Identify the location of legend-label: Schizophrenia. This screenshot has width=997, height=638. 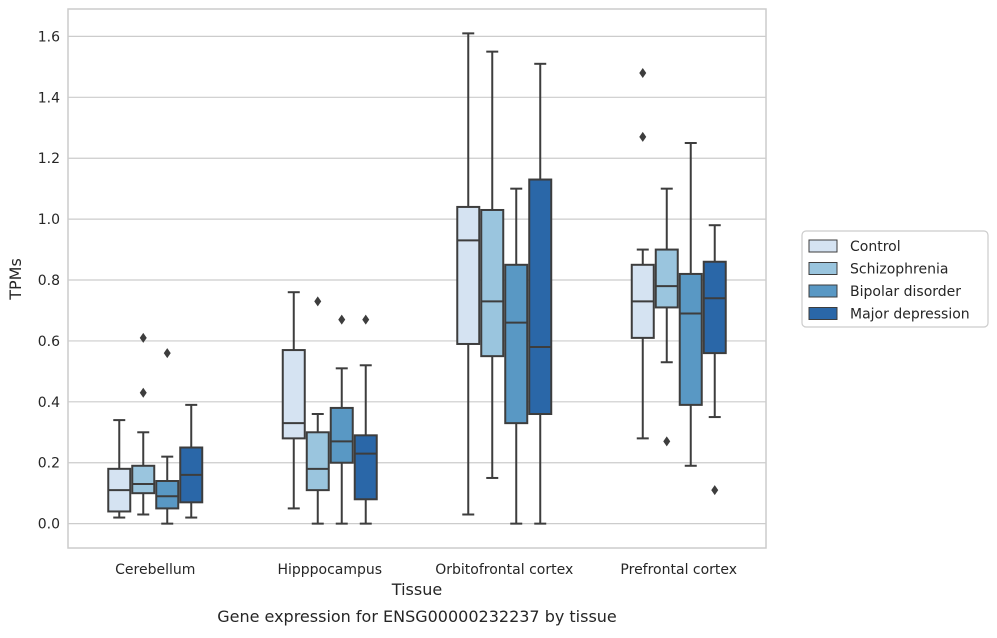
(899, 270).